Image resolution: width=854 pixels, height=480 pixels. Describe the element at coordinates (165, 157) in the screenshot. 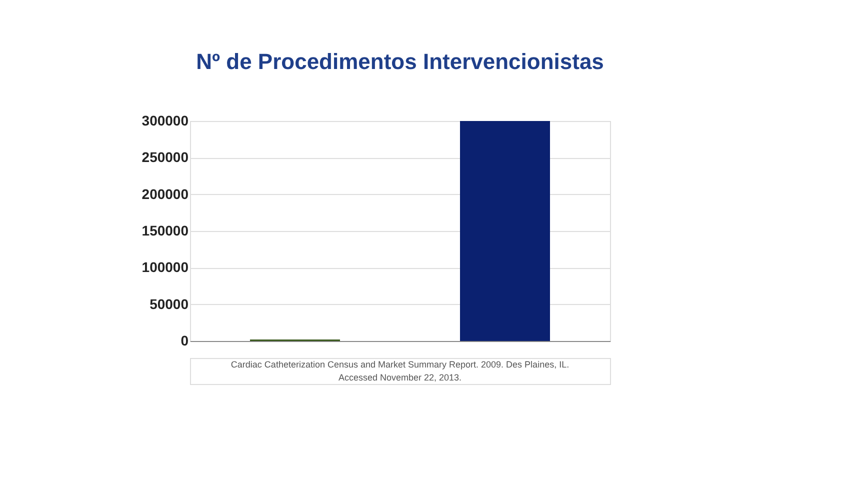

I see `y-tick-label: 250000` at that location.